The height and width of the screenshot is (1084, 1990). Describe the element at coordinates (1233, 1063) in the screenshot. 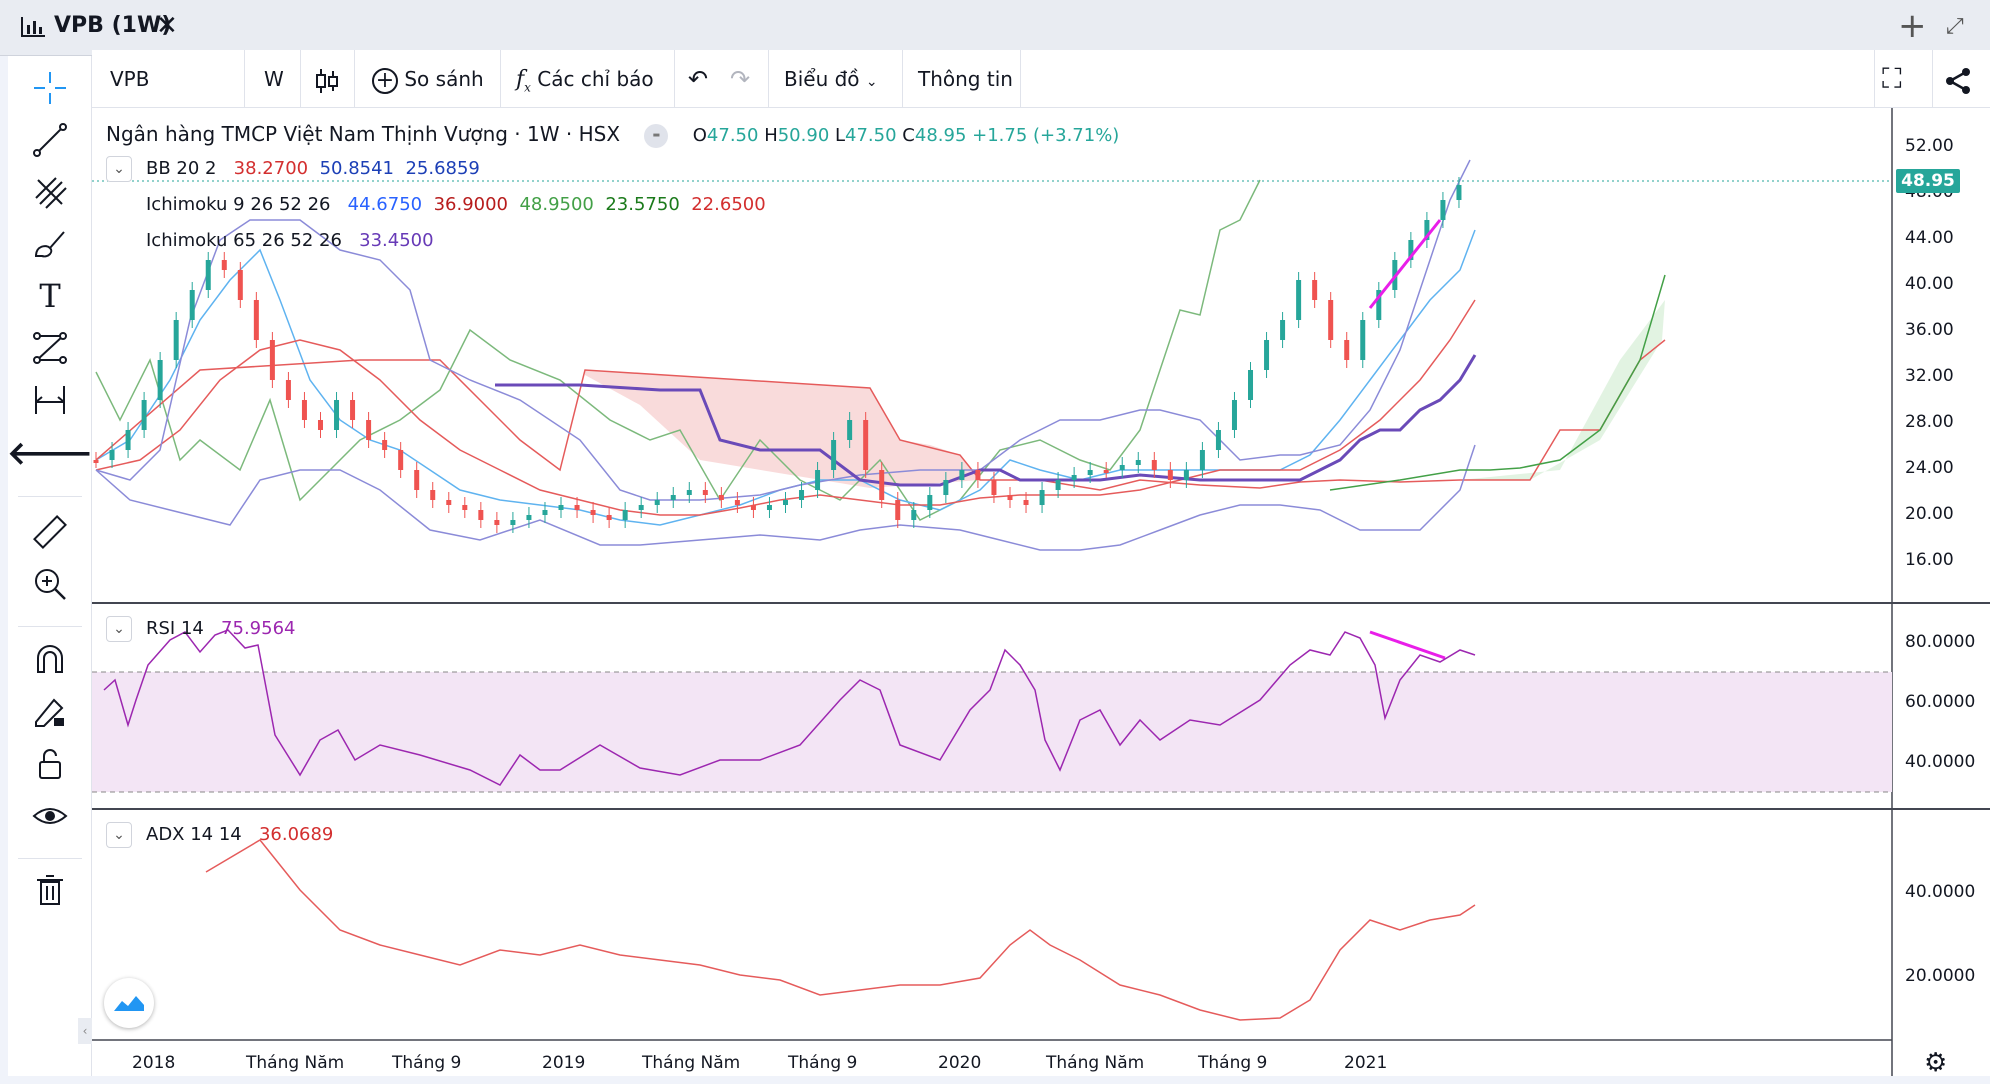

I see `time-tick: Tháng 9` at that location.